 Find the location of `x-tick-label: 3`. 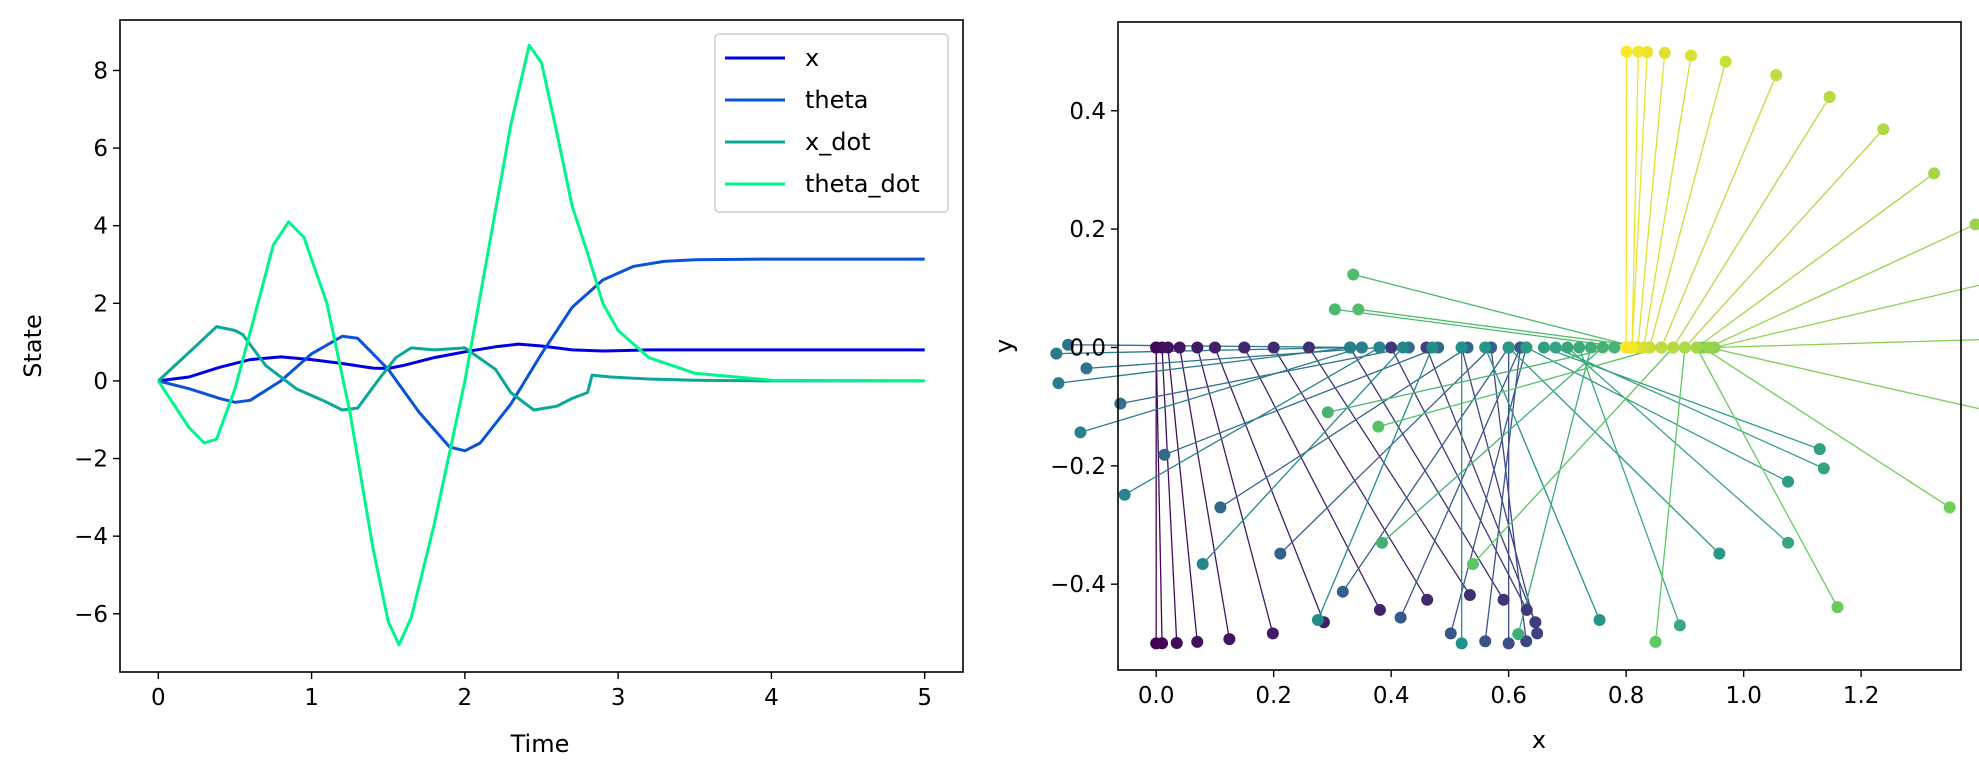

x-tick-label: 3 is located at coordinates (618, 698).